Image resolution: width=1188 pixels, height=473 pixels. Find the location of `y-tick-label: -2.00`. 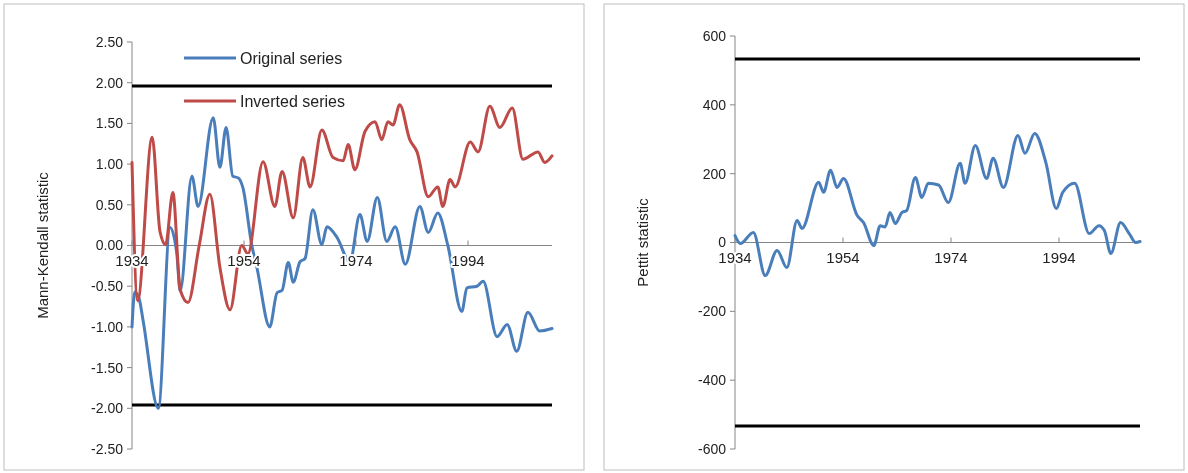

y-tick-label: -2.00 is located at coordinates (107, 408).